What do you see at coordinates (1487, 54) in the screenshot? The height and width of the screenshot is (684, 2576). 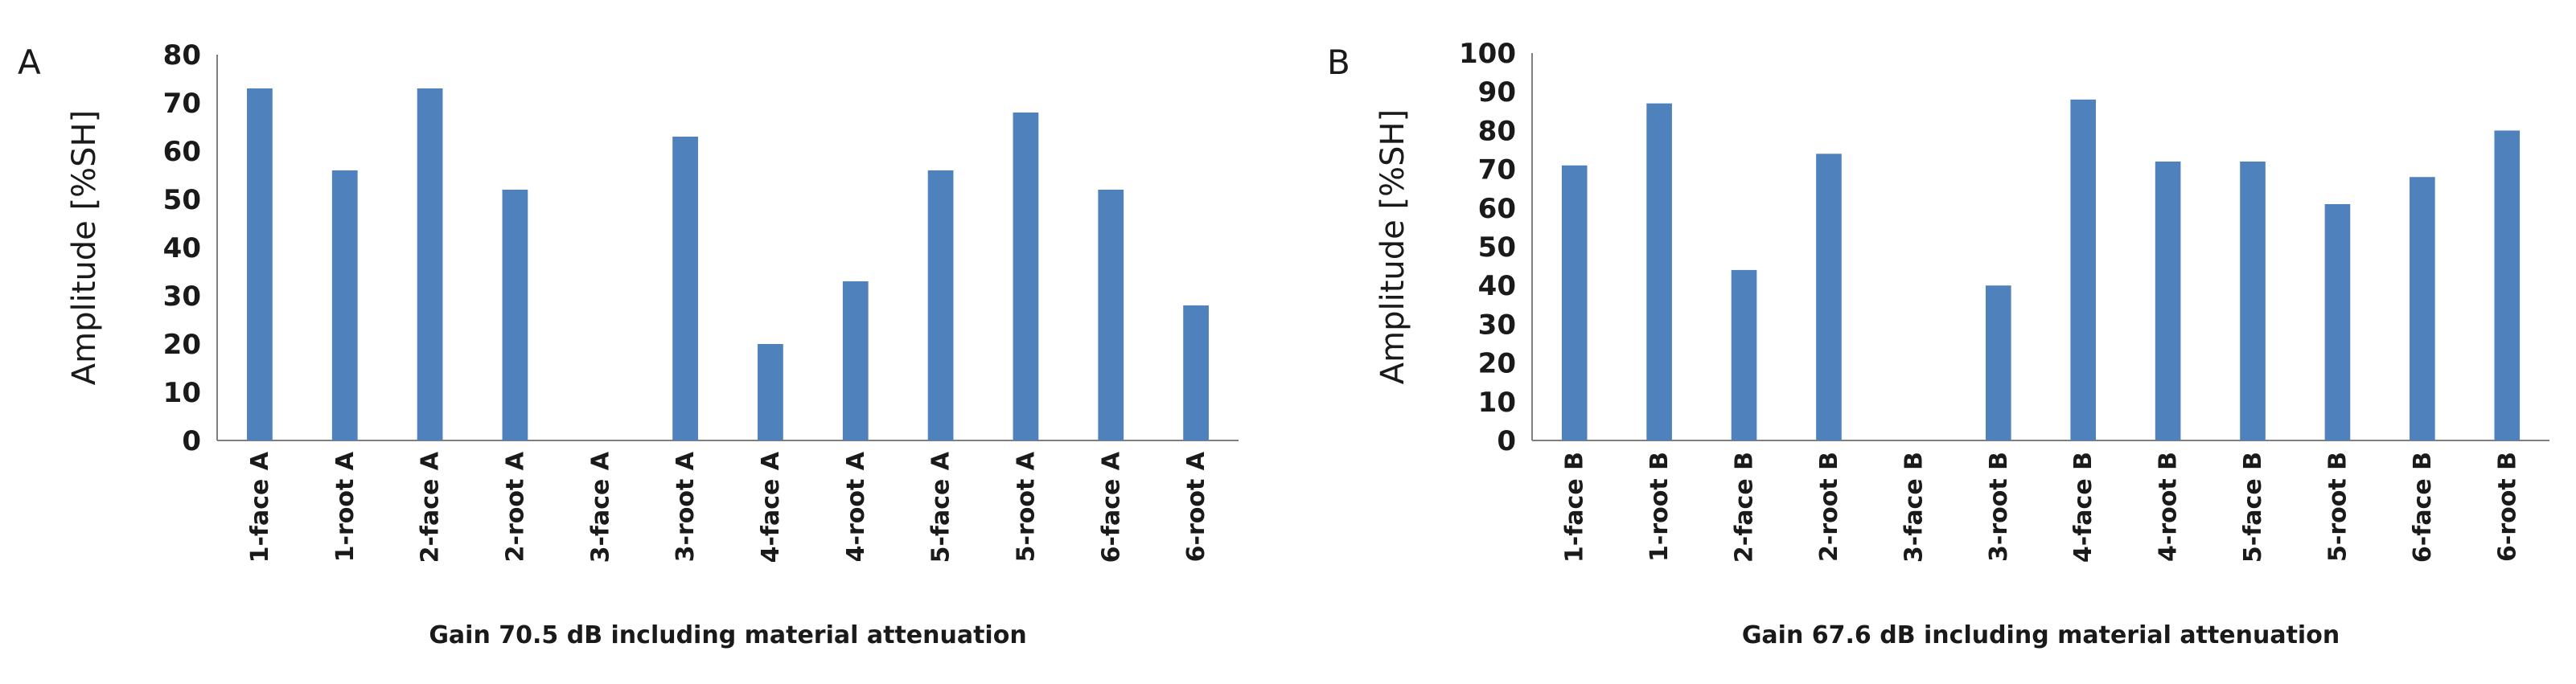 I see `y-tick-label: 100` at bounding box center [1487, 54].